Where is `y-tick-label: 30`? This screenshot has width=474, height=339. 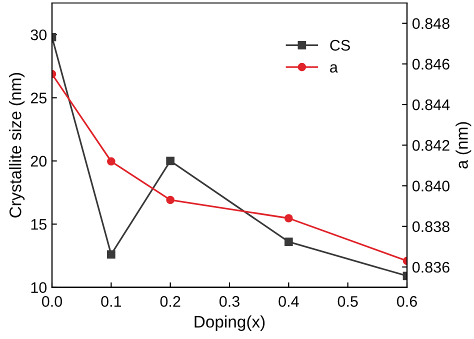 y-tick-label: 30 is located at coordinates (38, 34).